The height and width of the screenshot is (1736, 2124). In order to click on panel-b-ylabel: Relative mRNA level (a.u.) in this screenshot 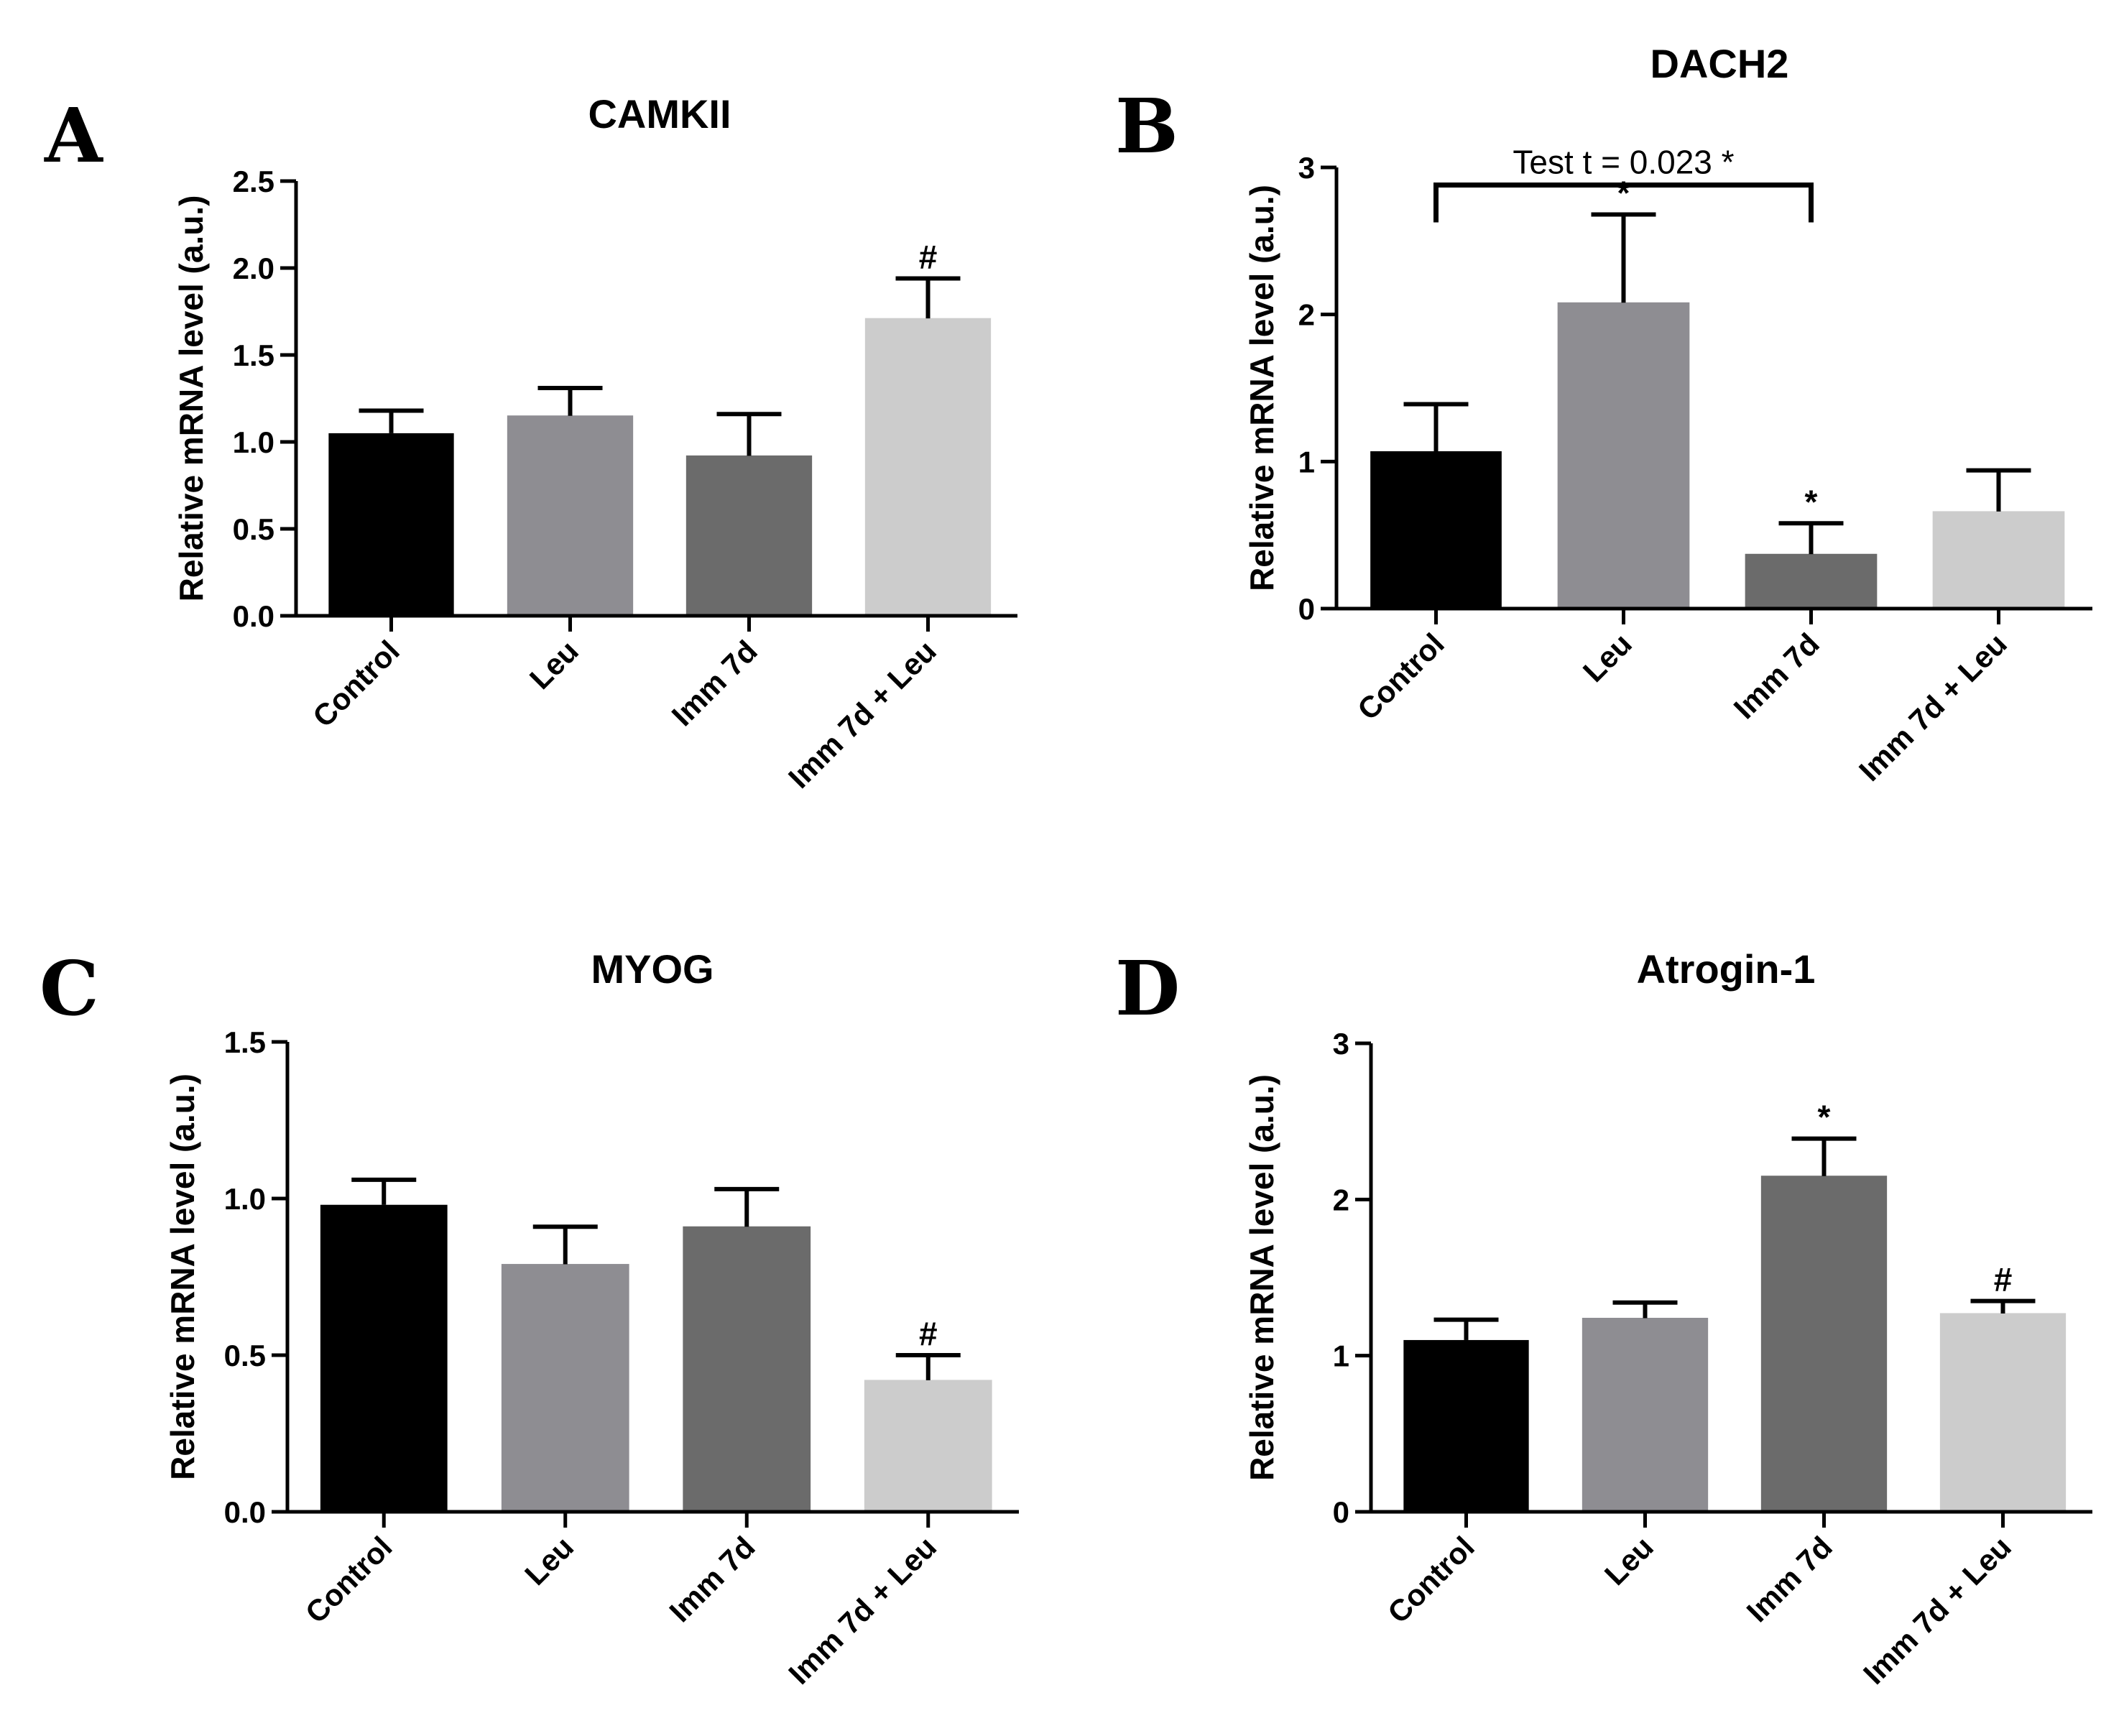, I will do `click(1261, 388)`.